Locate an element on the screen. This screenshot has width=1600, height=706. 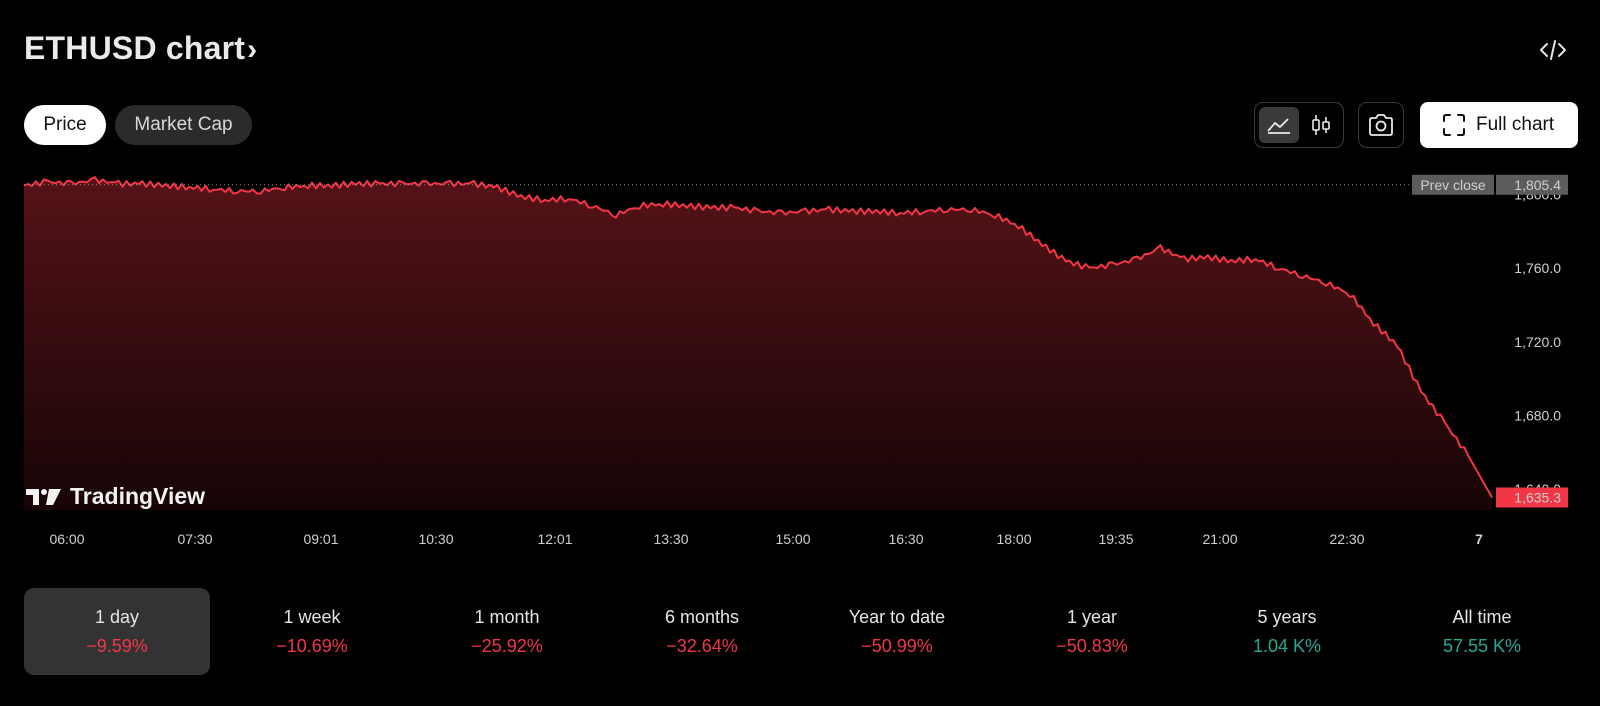
tradingview-icon is located at coordinates (43, 496).